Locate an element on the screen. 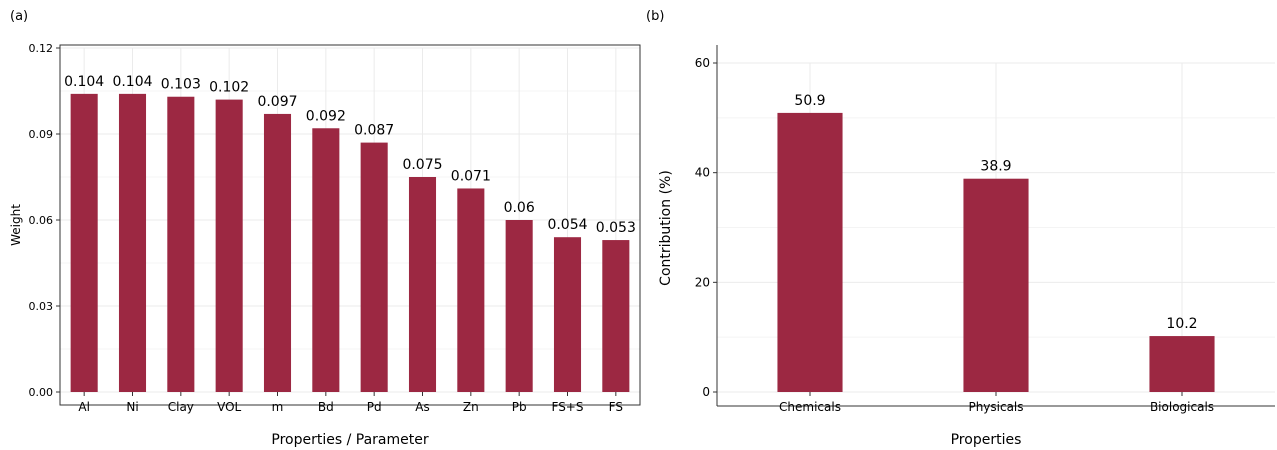  a-x-tick-label: Al is located at coordinates (84, 407).